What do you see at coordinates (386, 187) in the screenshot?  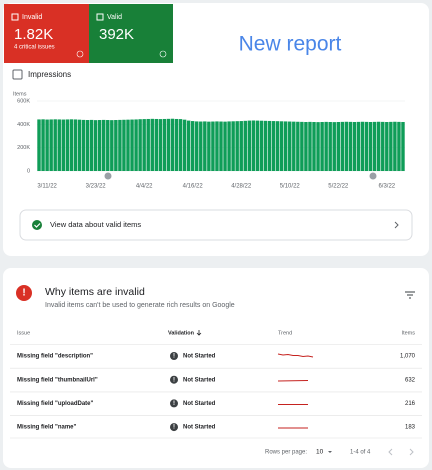 I see `x-tick-label: 6/3/22` at bounding box center [386, 187].